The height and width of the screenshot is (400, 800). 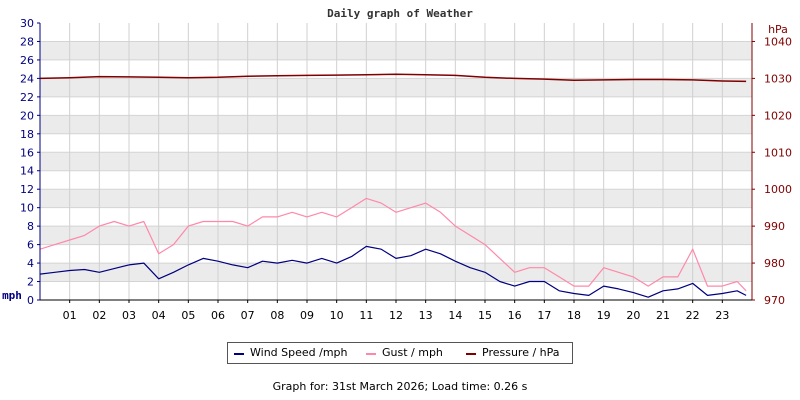 I want to click on left-axis-tick-label: 12, so click(x=27, y=189).